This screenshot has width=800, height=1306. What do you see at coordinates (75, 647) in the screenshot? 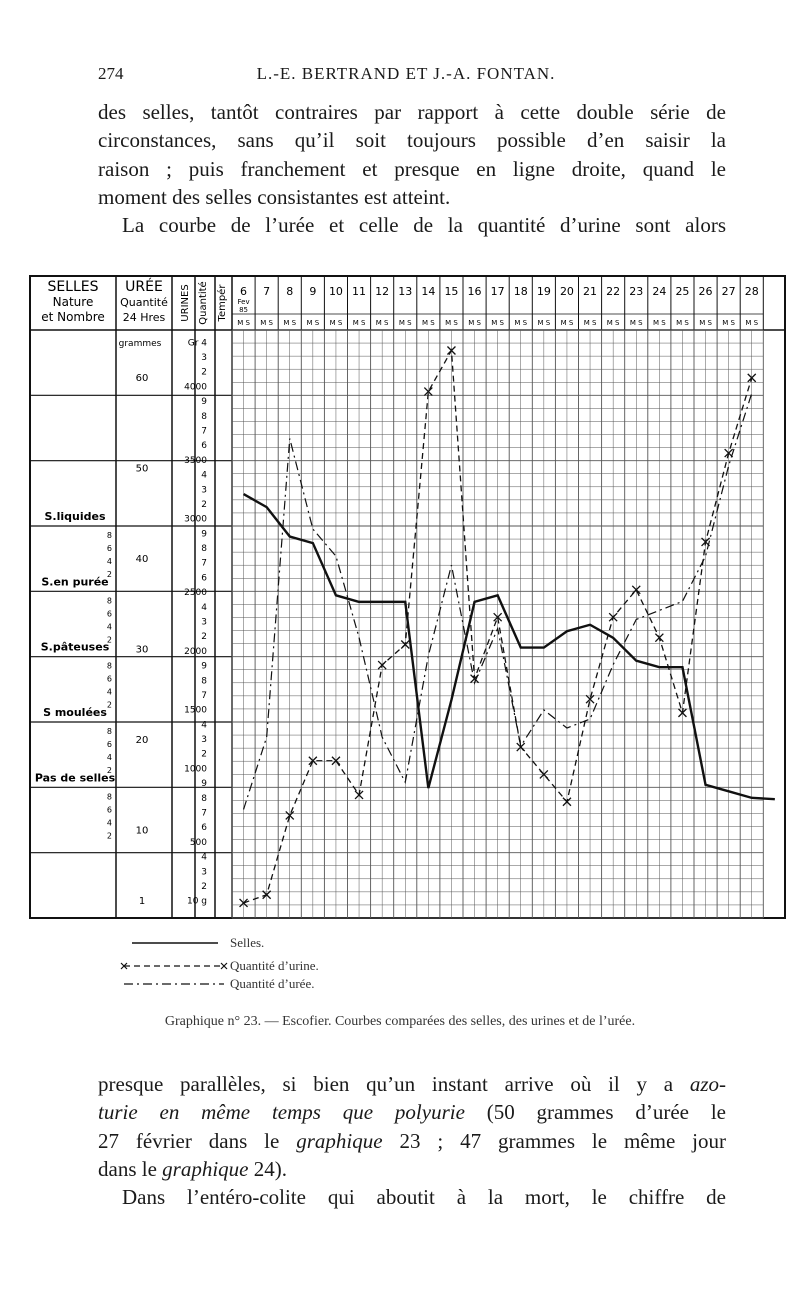
I see `selles-category: S.pâteuses` at bounding box center [75, 647].